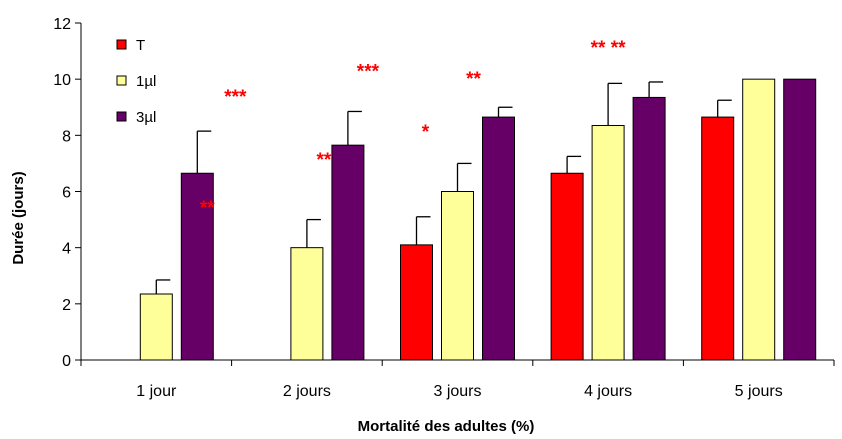 The image size is (842, 439). I want to click on y-axis-title: Durée (jours), so click(18, 217).